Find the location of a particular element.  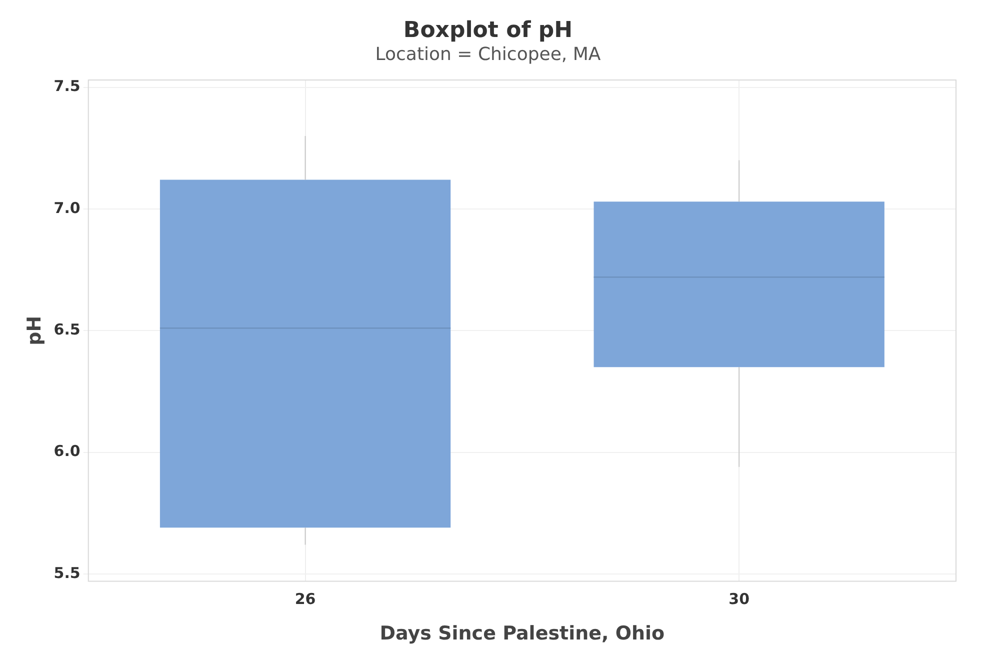

y-axis-title: pH is located at coordinates (34, 331).